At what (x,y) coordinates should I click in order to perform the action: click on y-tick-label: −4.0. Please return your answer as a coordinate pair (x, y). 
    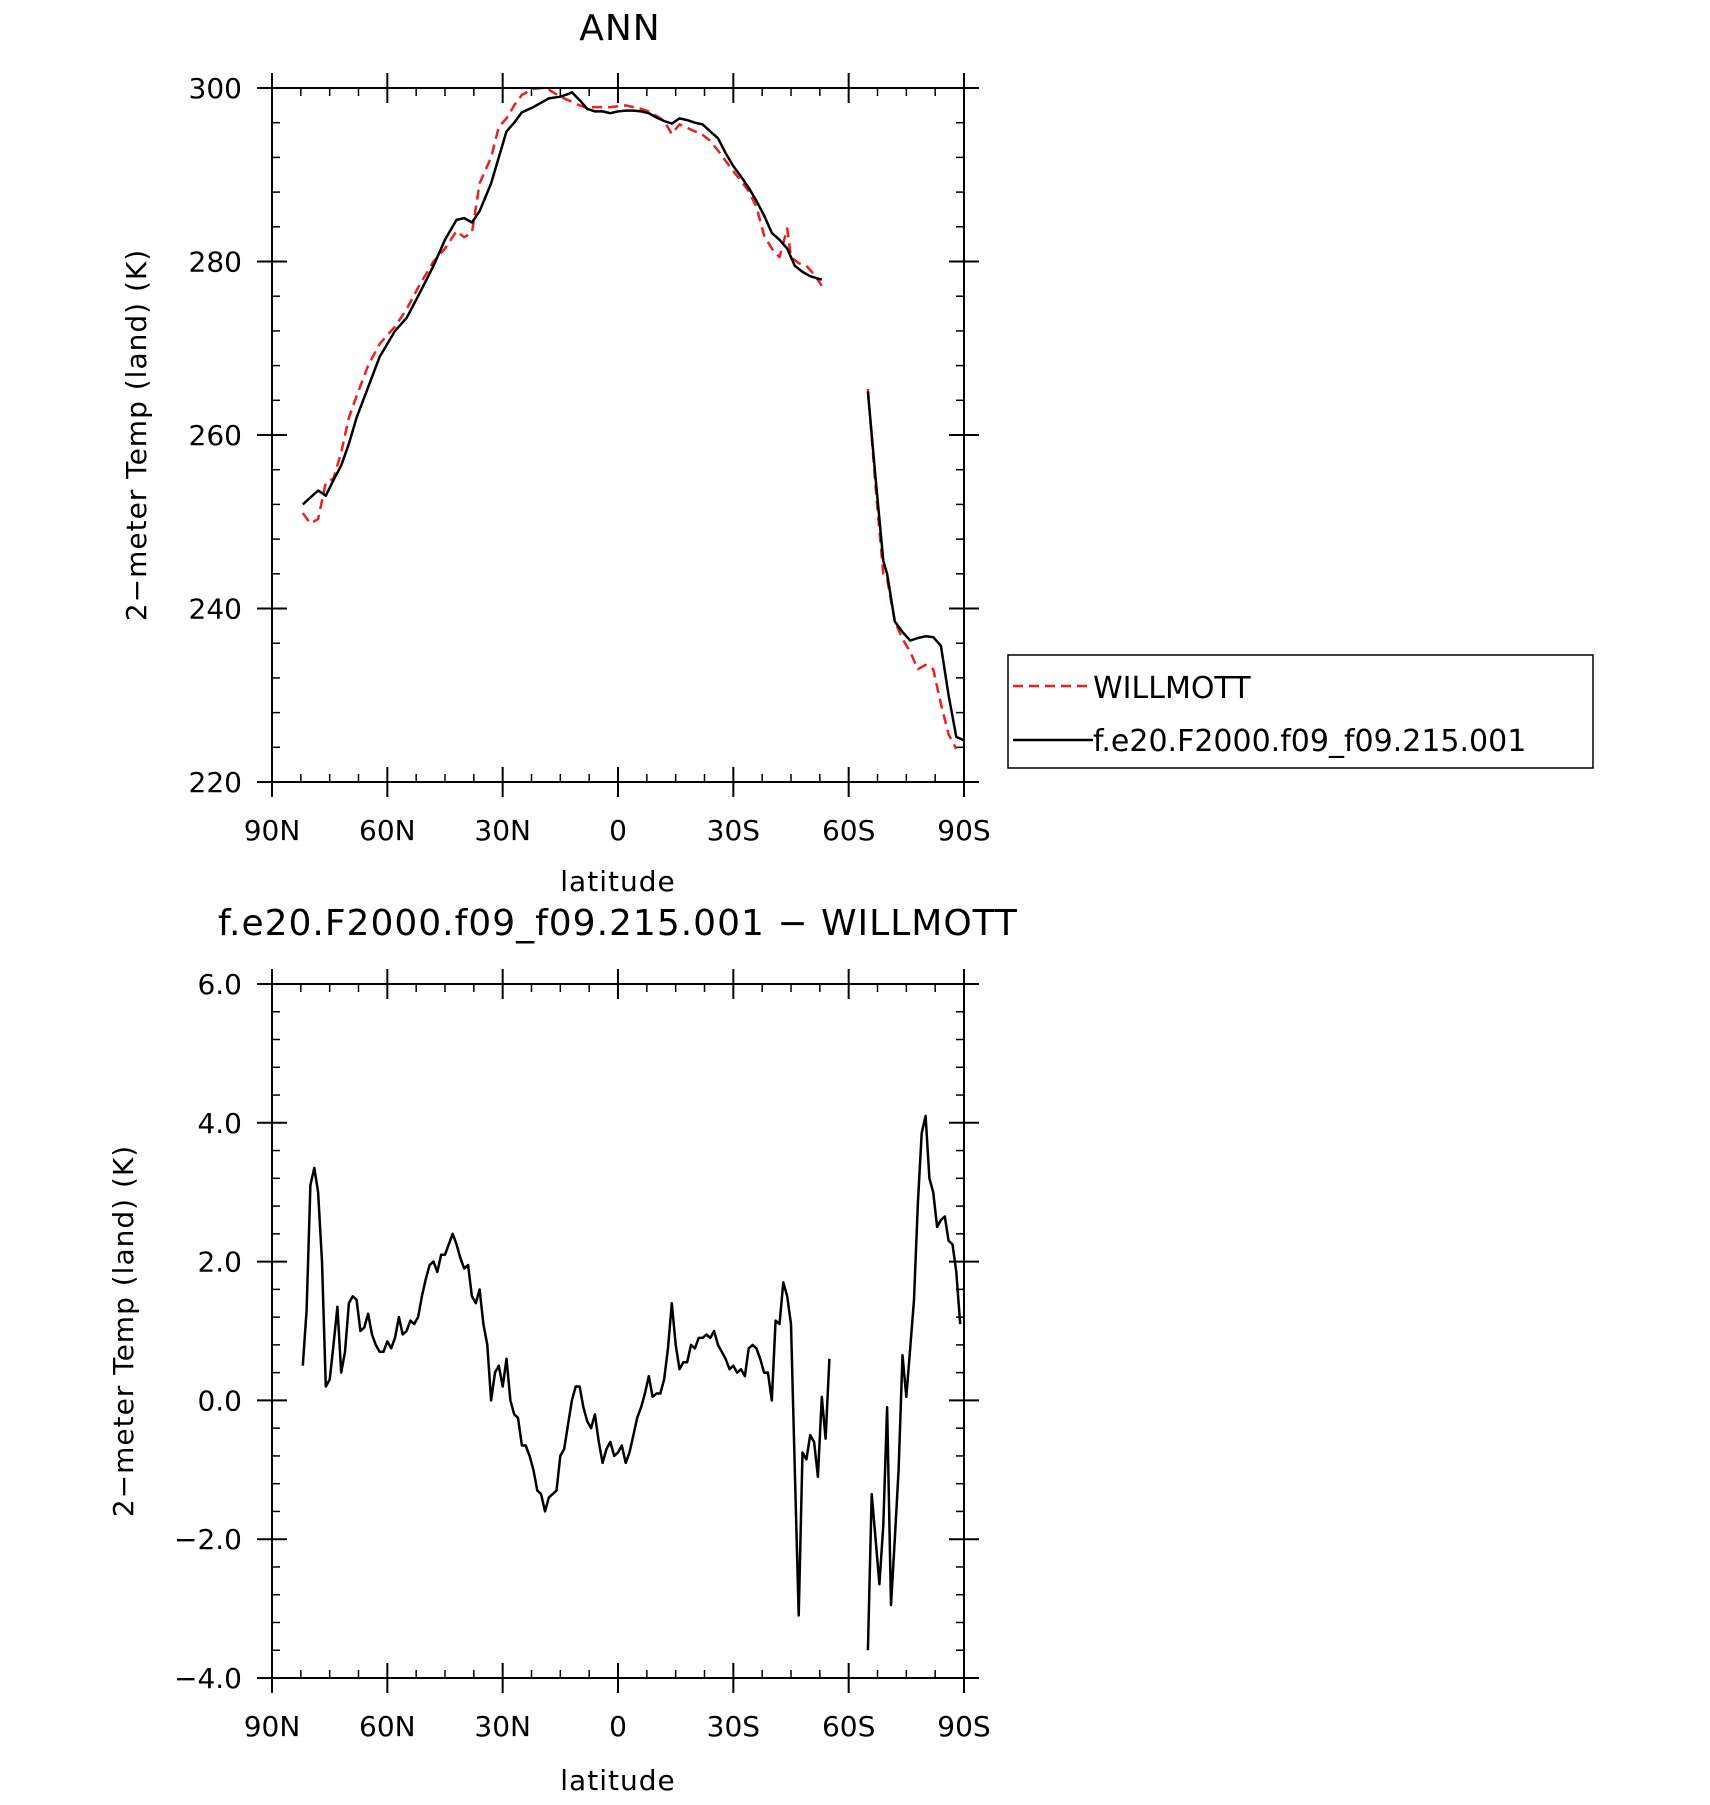
    Looking at the image, I should click on (208, 1678).